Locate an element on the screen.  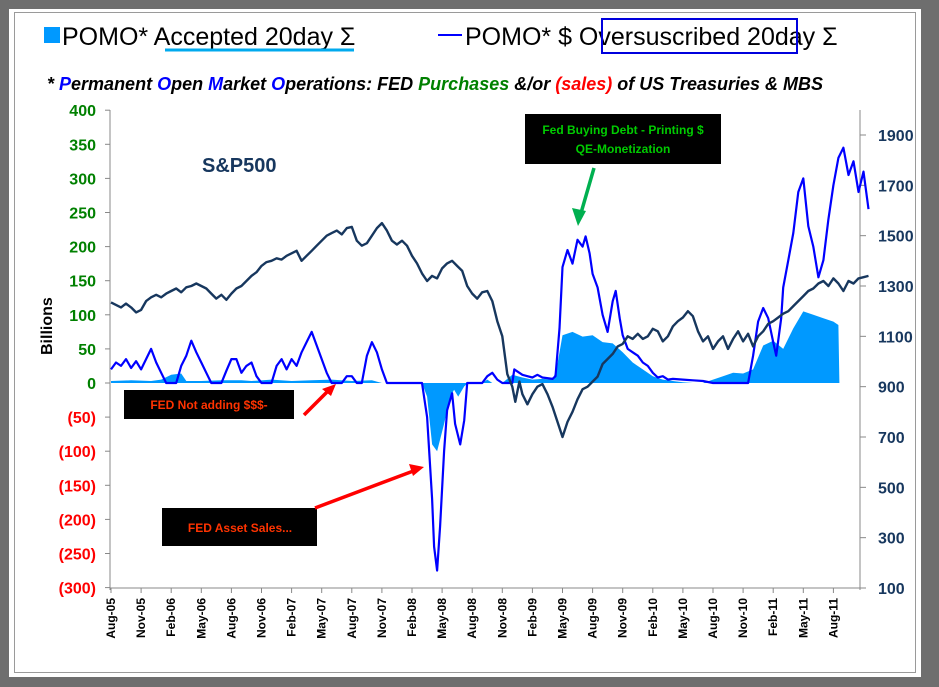
left-tick-label: (300) is located at coordinates (77, 589).